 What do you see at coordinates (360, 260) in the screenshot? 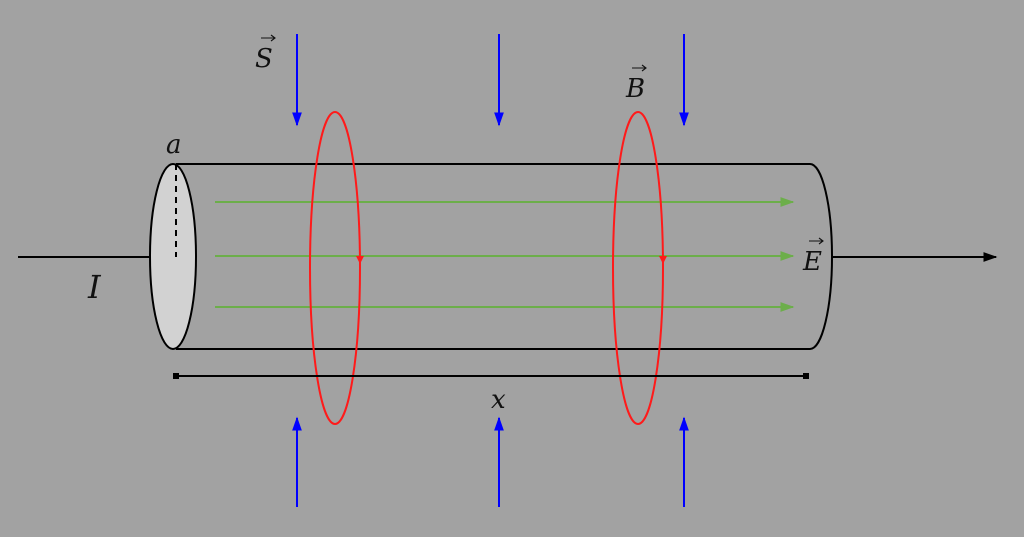
I see `b-loop-left-arrowhead` at bounding box center [360, 260].